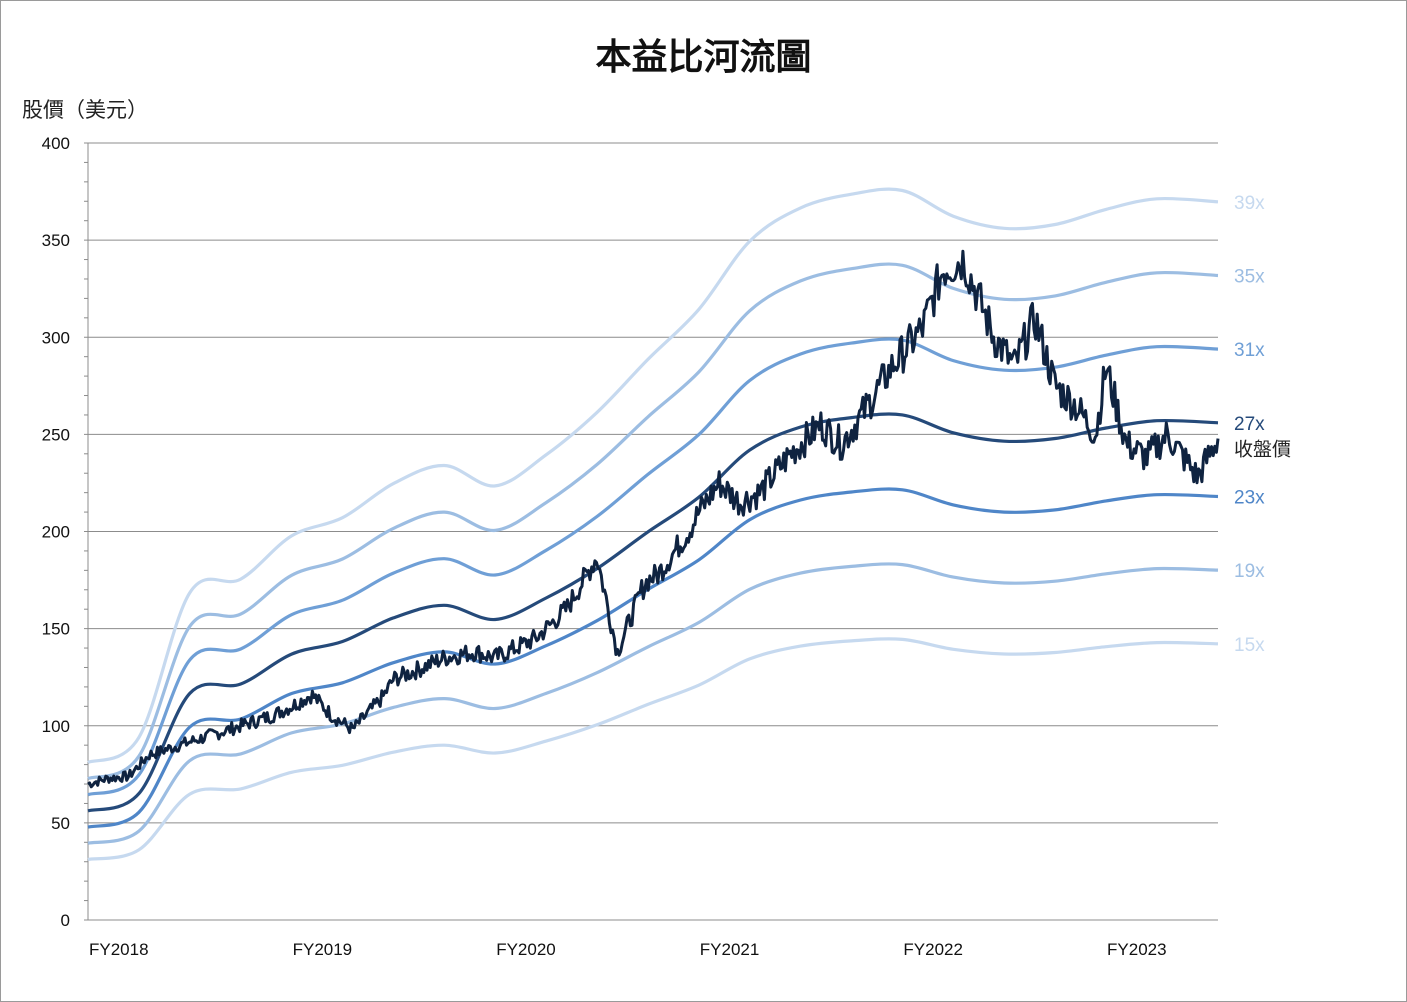  I want to click on y-tick-label: 350, so click(56, 240).